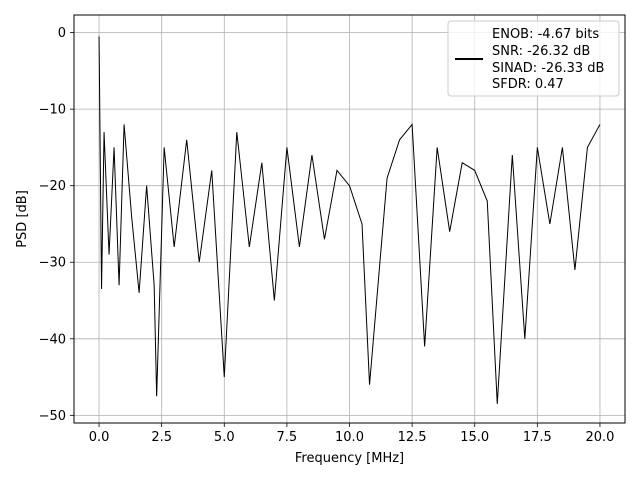  What do you see at coordinates (412, 437) in the screenshot?
I see `x-tick-label: 12.5` at bounding box center [412, 437].